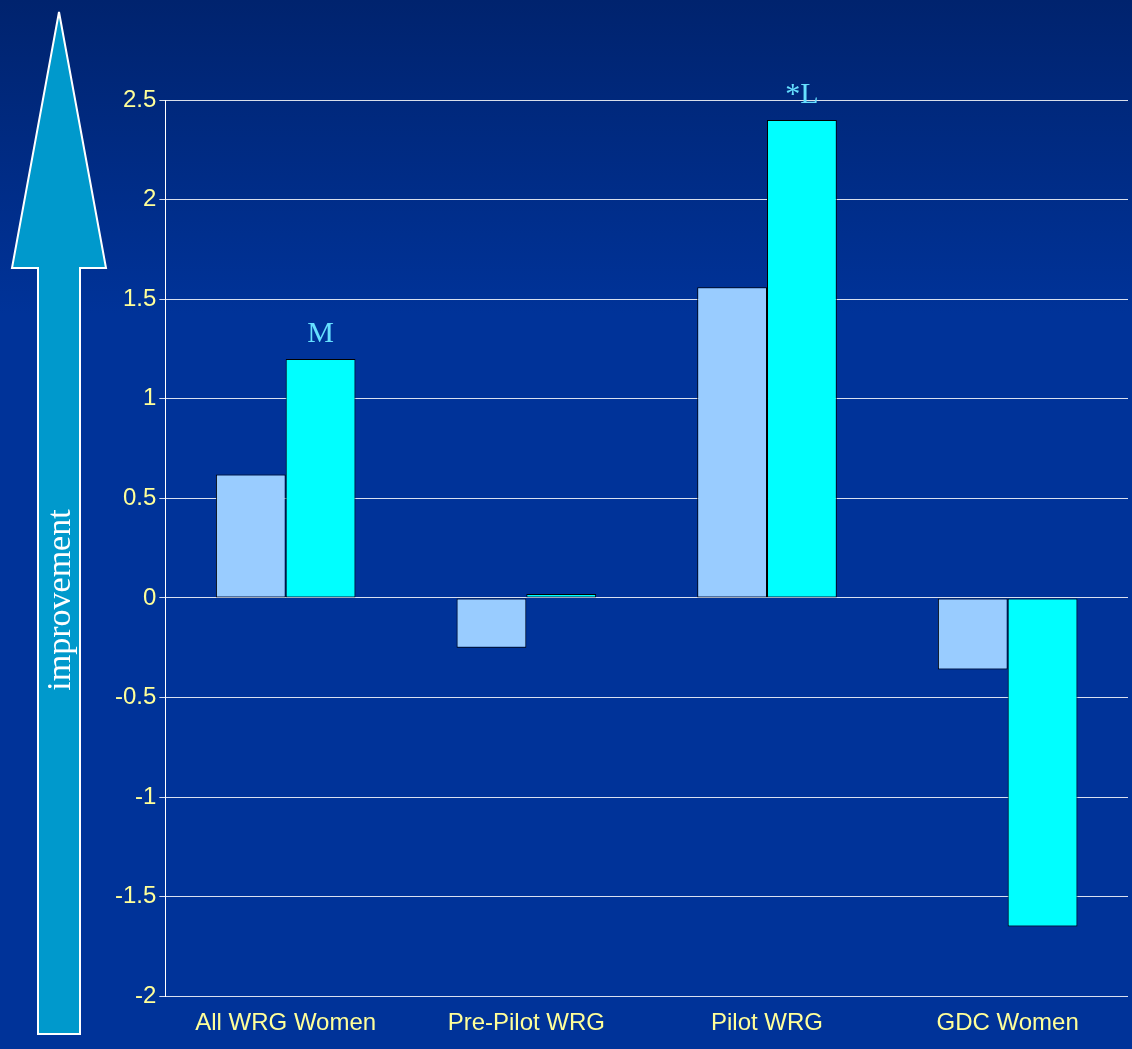 The width and height of the screenshot is (1132, 1049). What do you see at coordinates (136, 696) in the screenshot?
I see `y-tick-label: -0.5` at bounding box center [136, 696].